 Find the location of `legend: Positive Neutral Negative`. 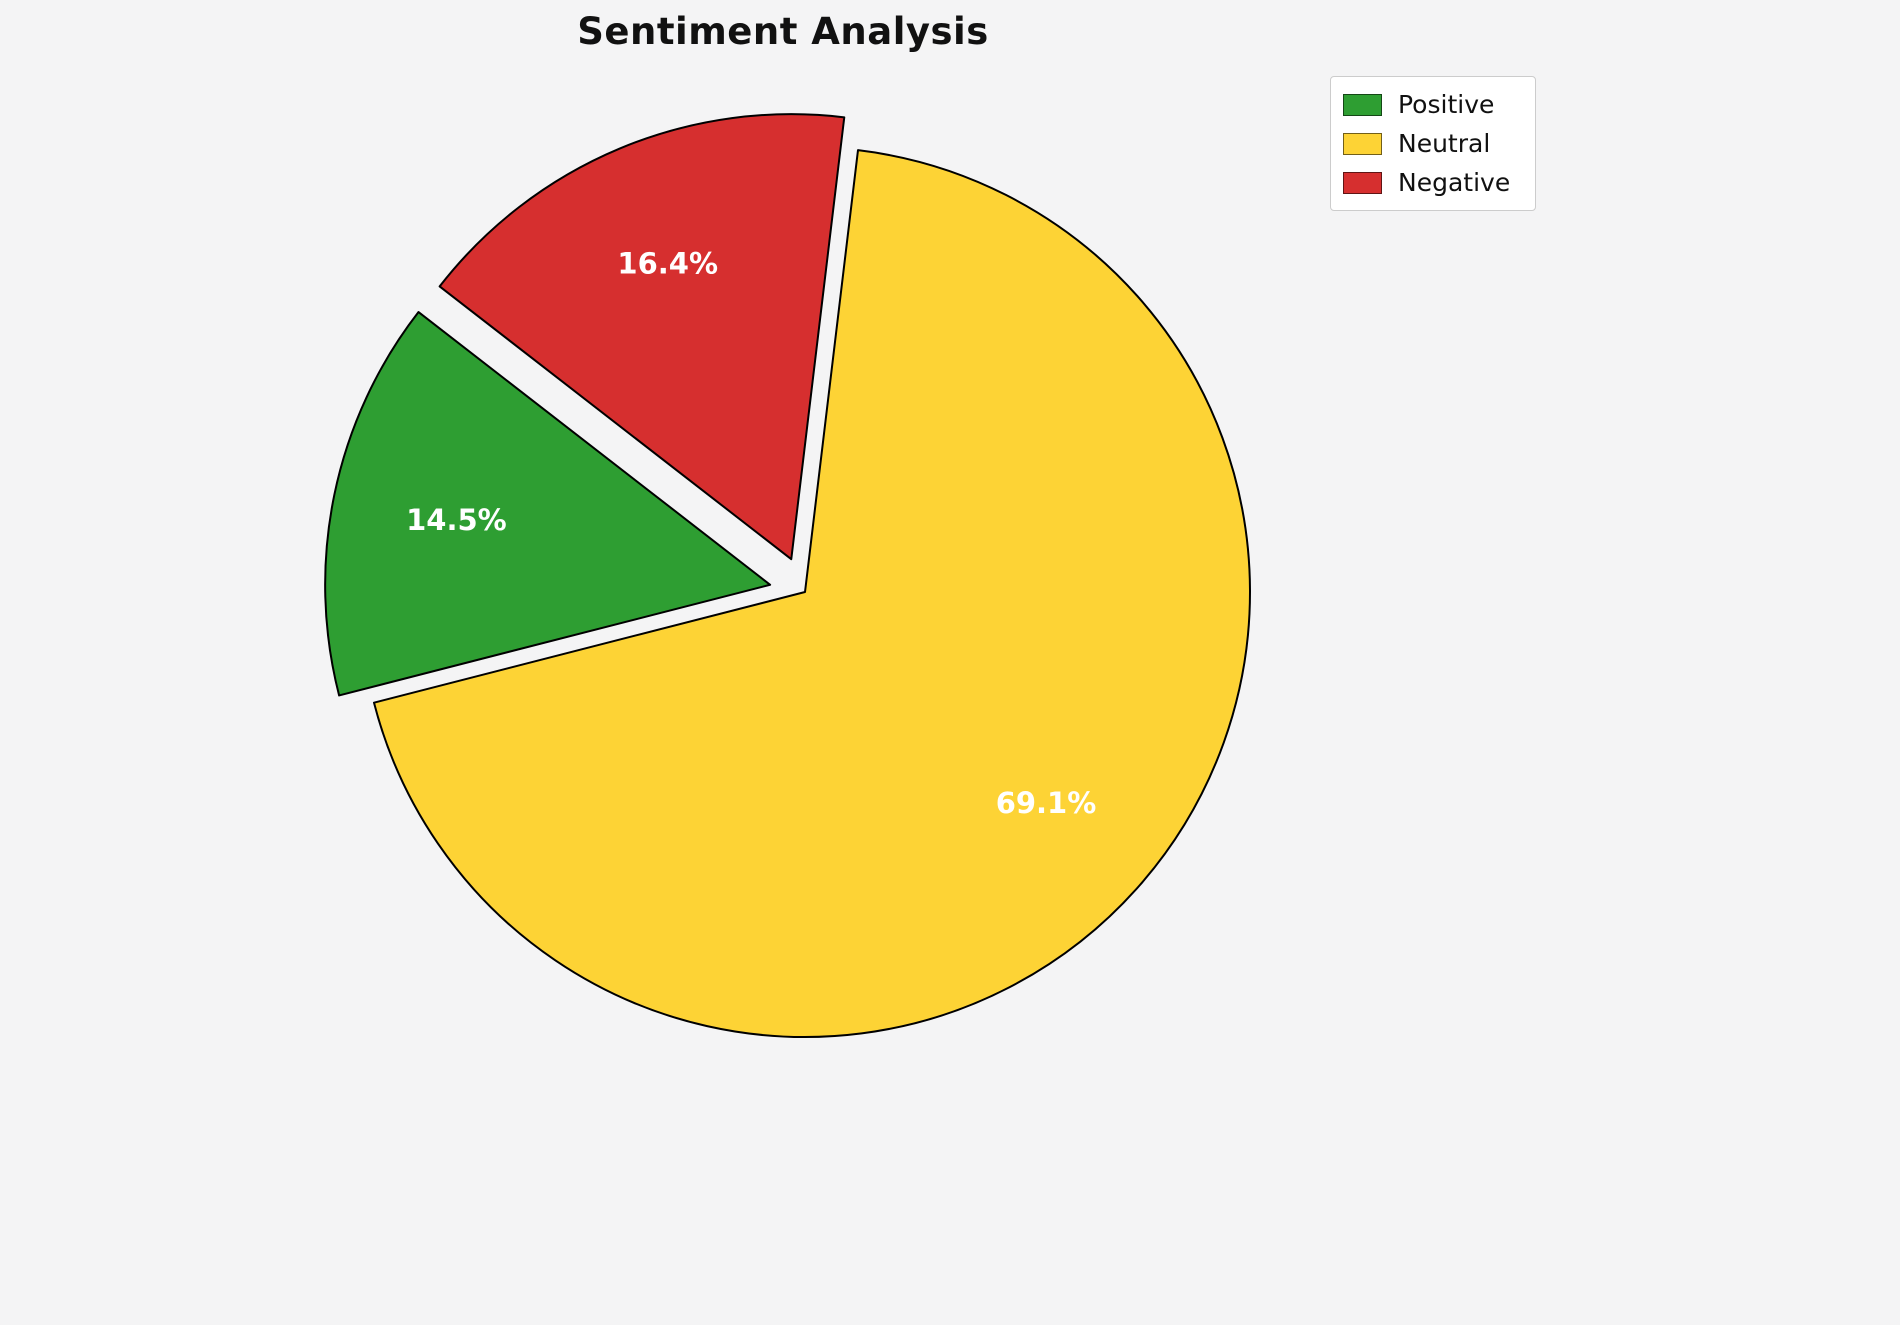

legend: Positive Neutral Negative is located at coordinates (1433, 143).